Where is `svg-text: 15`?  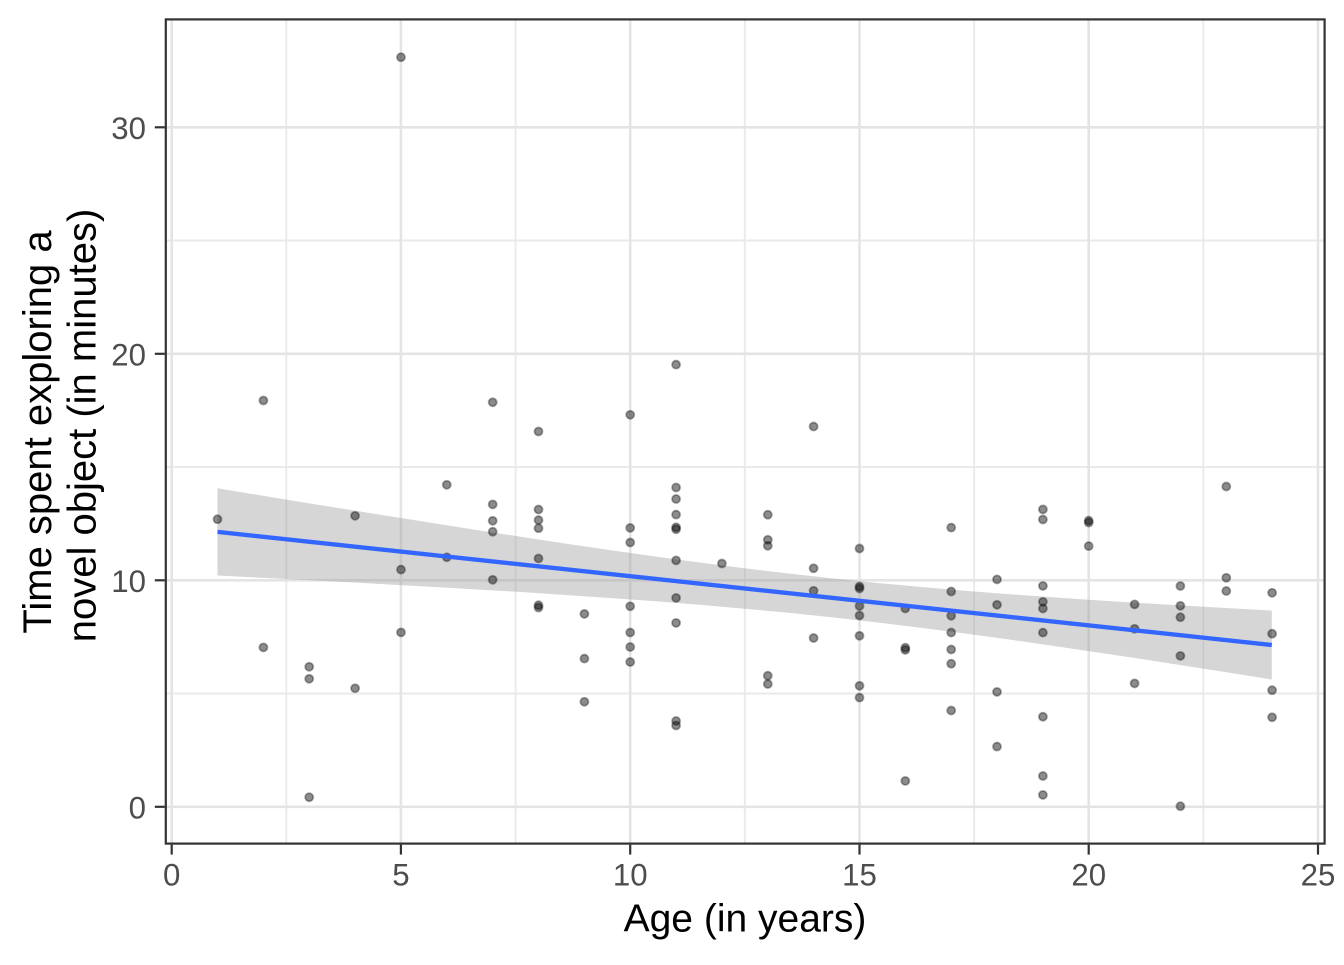 svg-text: 15 is located at coordinates (859, 875).